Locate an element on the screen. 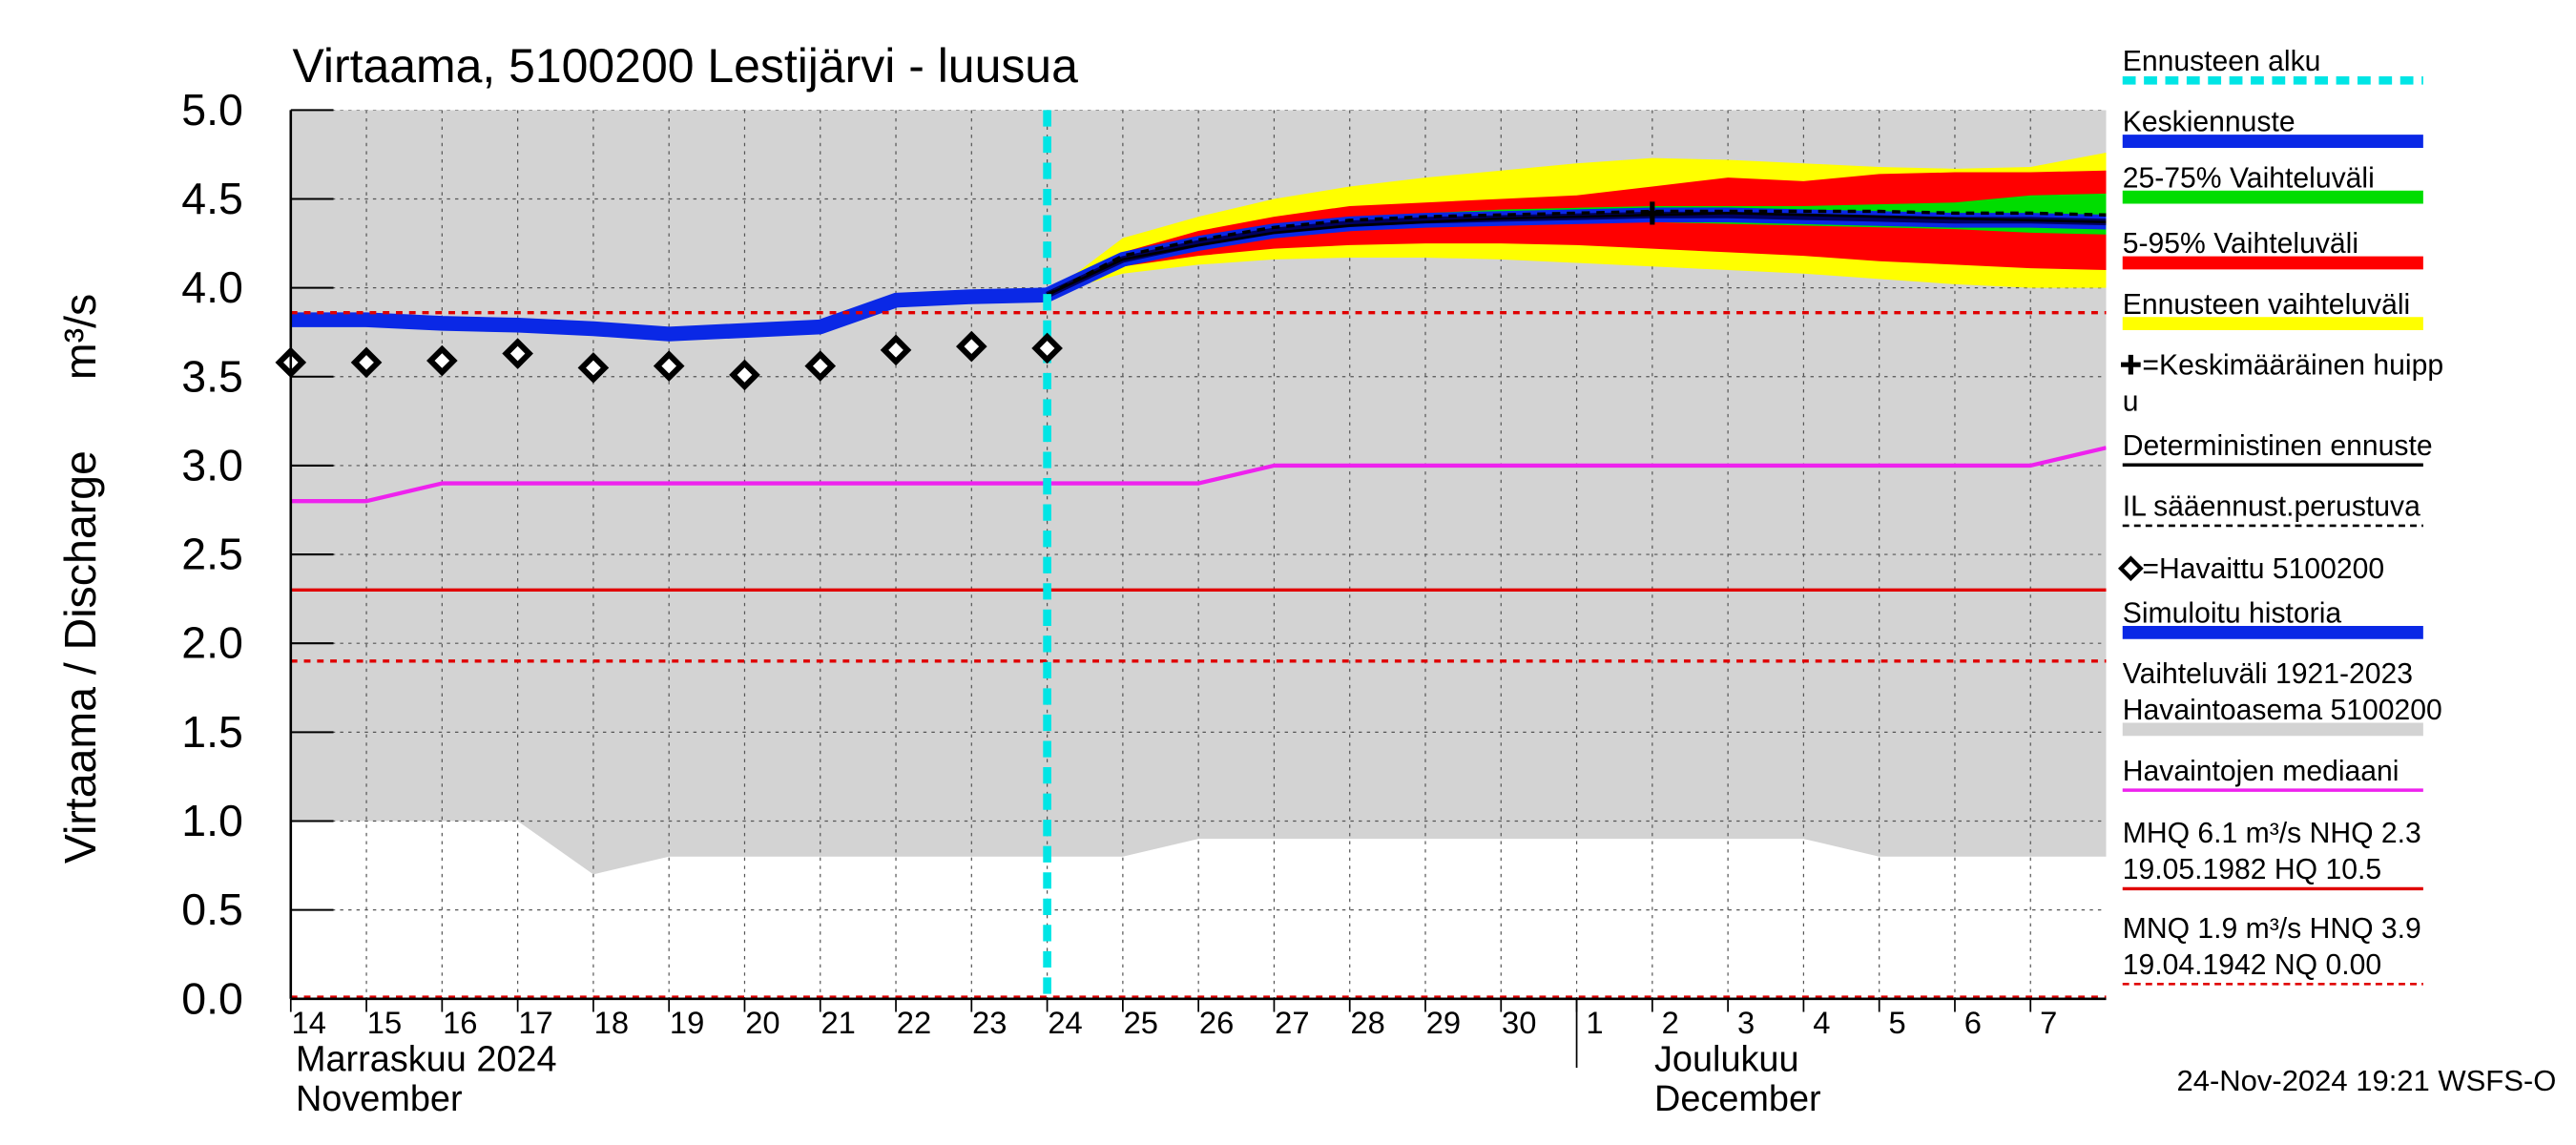  x-tick-label: 27 is located at coordinates (1292, 1022).